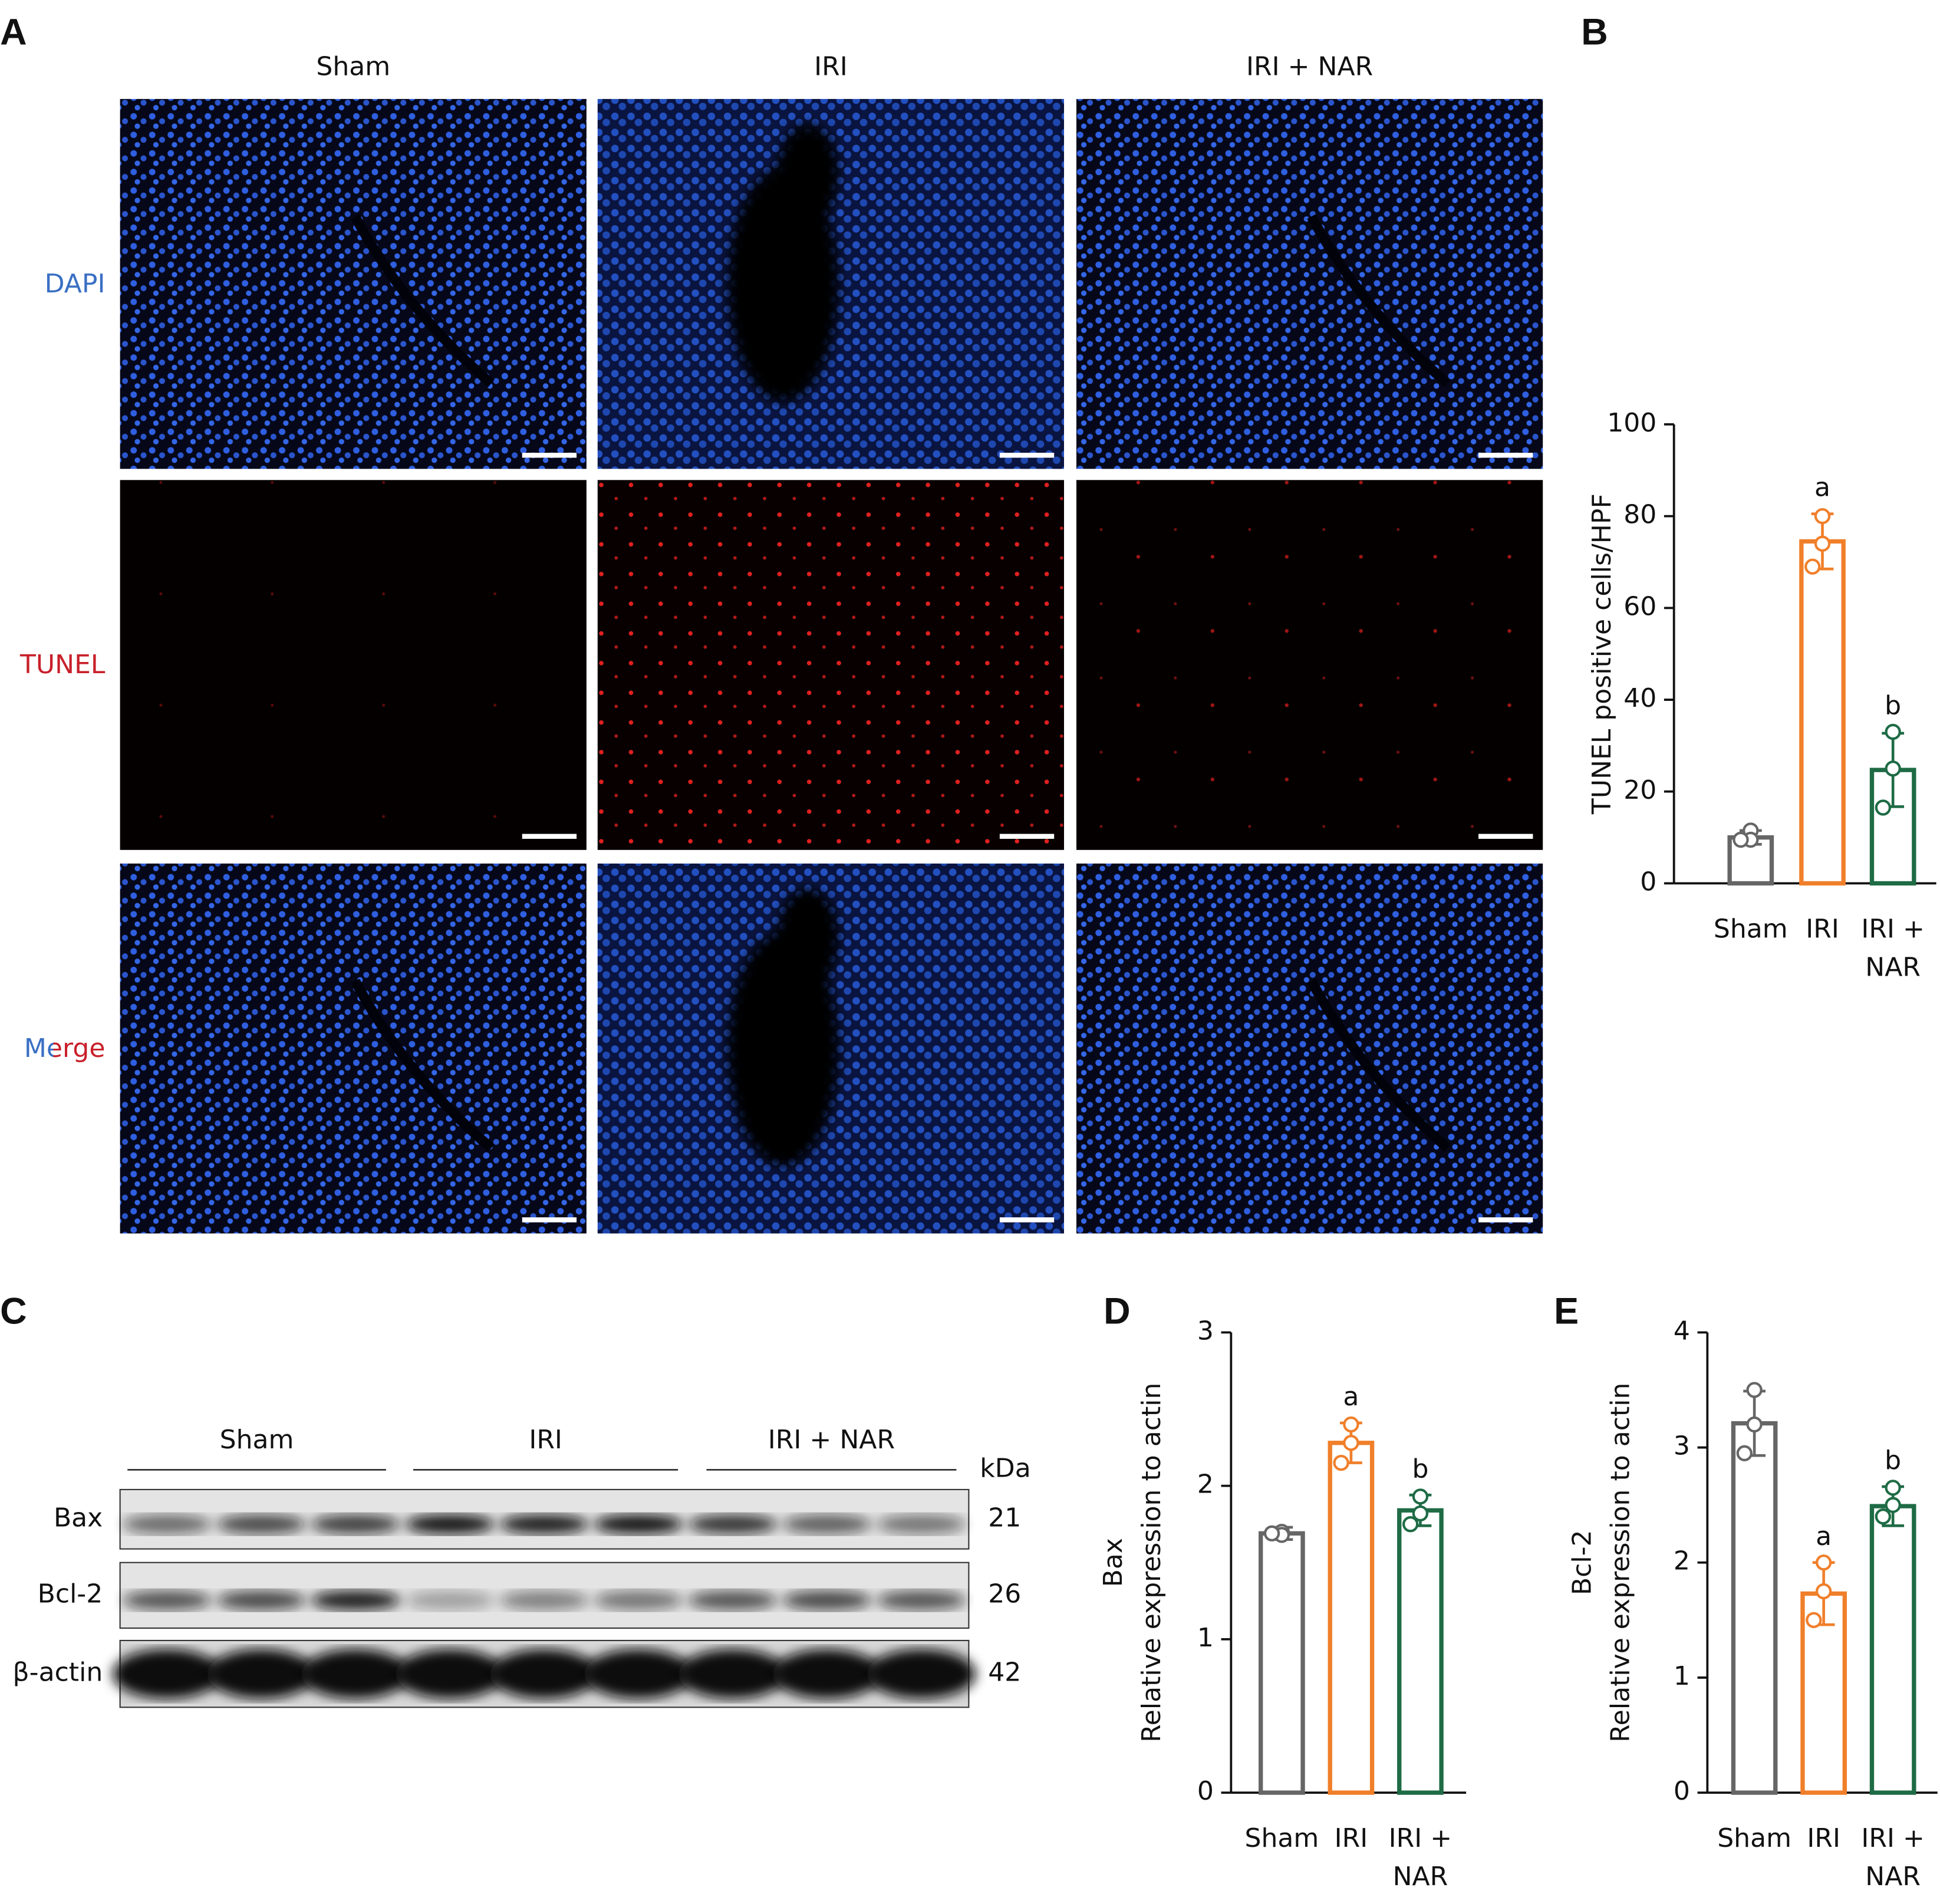 Image resolution: width=1940 pixels, height=1904 pixels. Describe the element at coordinates (1005, 1594) in the screenshot. I see `kda-value: 26` at that location.